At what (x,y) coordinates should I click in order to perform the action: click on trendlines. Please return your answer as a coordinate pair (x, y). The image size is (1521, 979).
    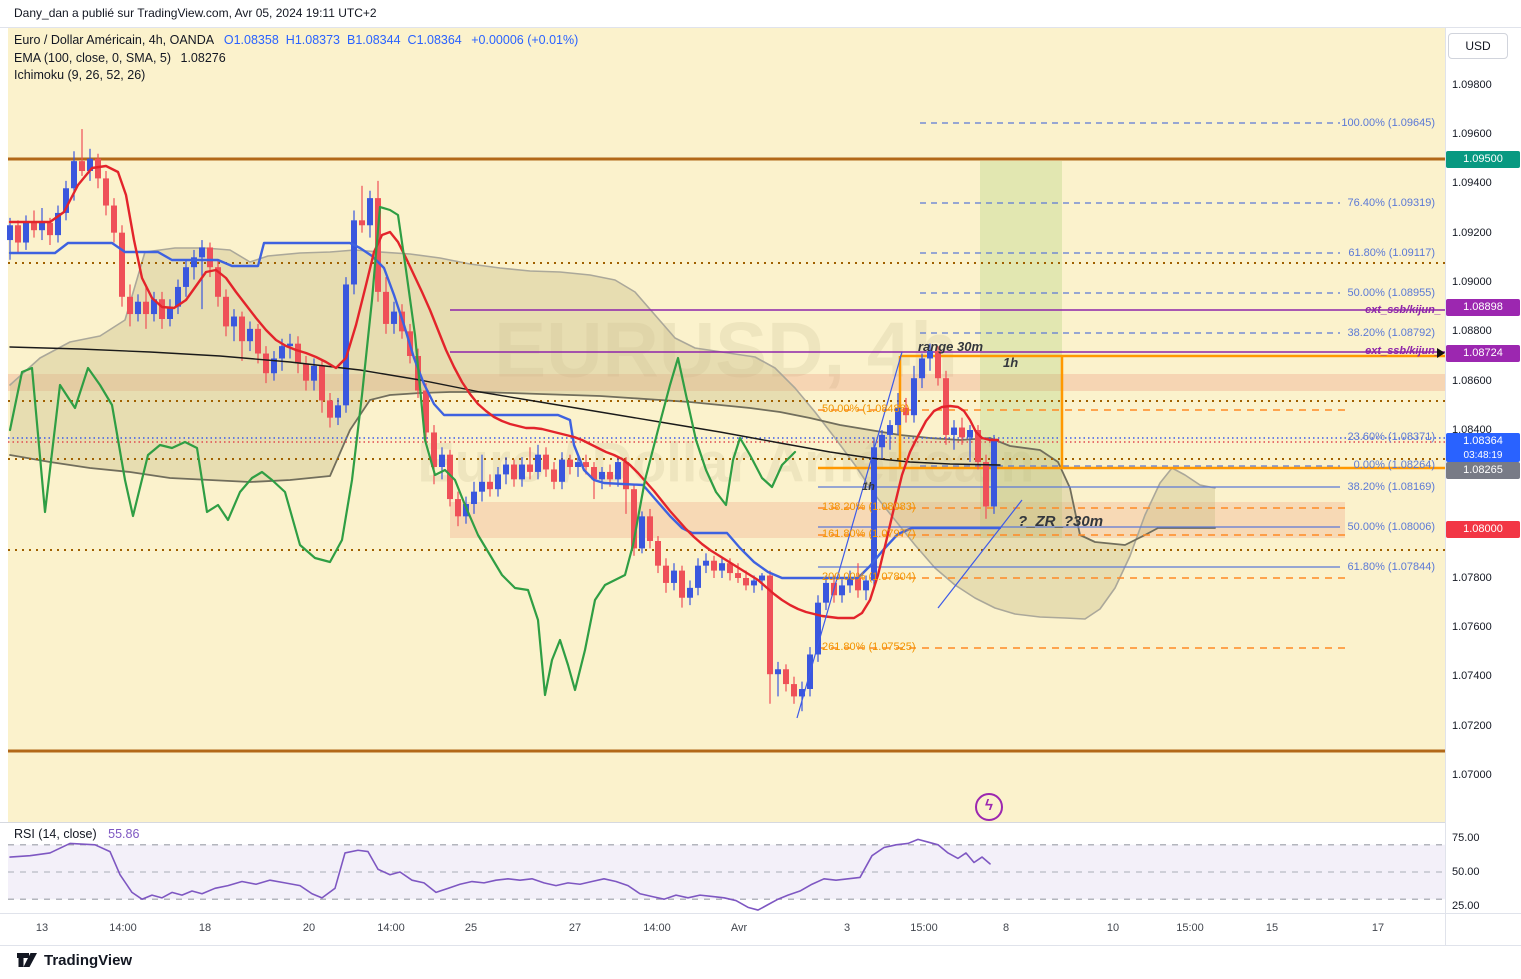
    Looking at the image, I should click on (909, 535).